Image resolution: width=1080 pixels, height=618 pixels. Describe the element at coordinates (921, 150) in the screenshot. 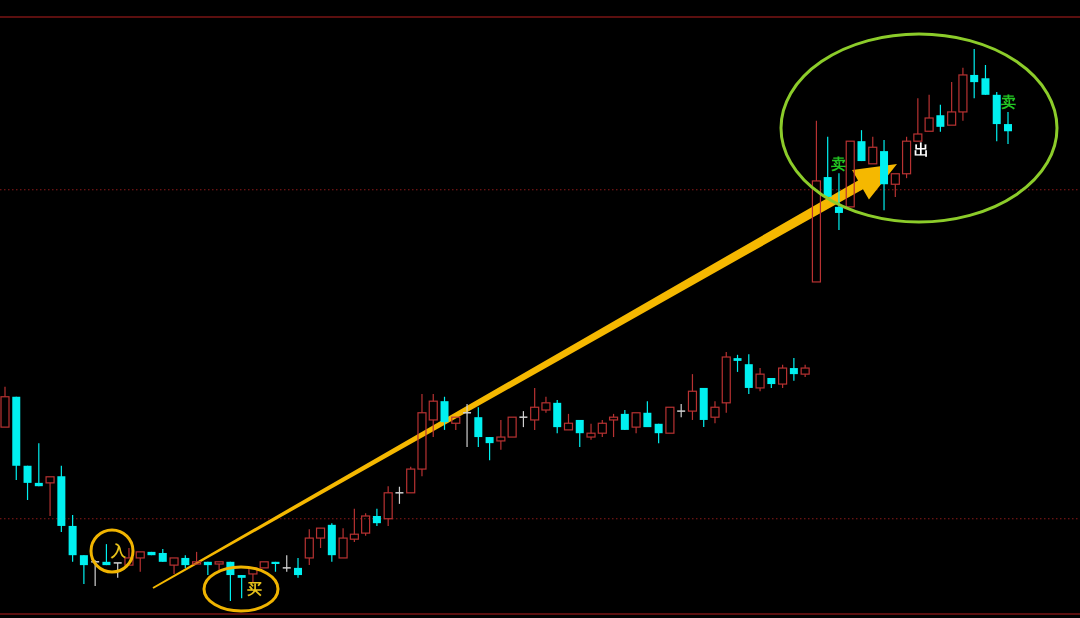

I see `annotation: 出` at that location.